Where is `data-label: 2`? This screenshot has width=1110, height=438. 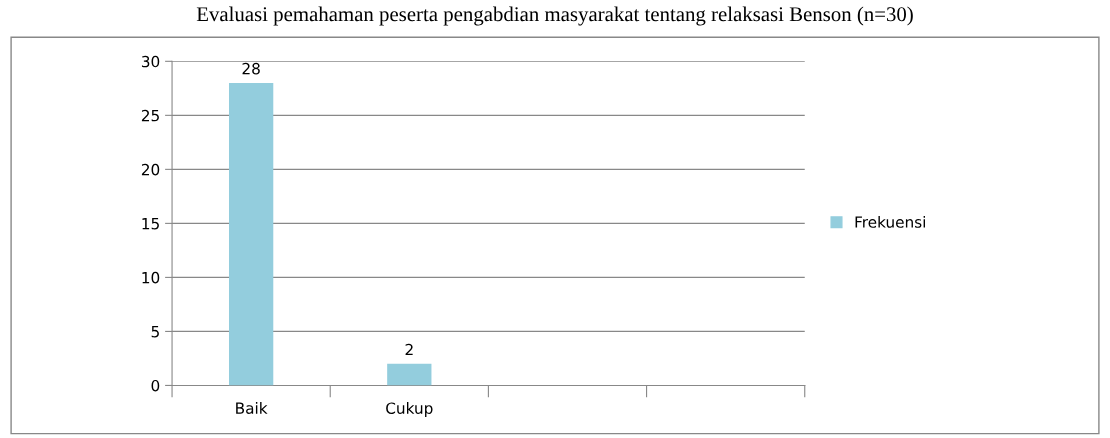 data-label: 2 is located at coordinates (409, 349).